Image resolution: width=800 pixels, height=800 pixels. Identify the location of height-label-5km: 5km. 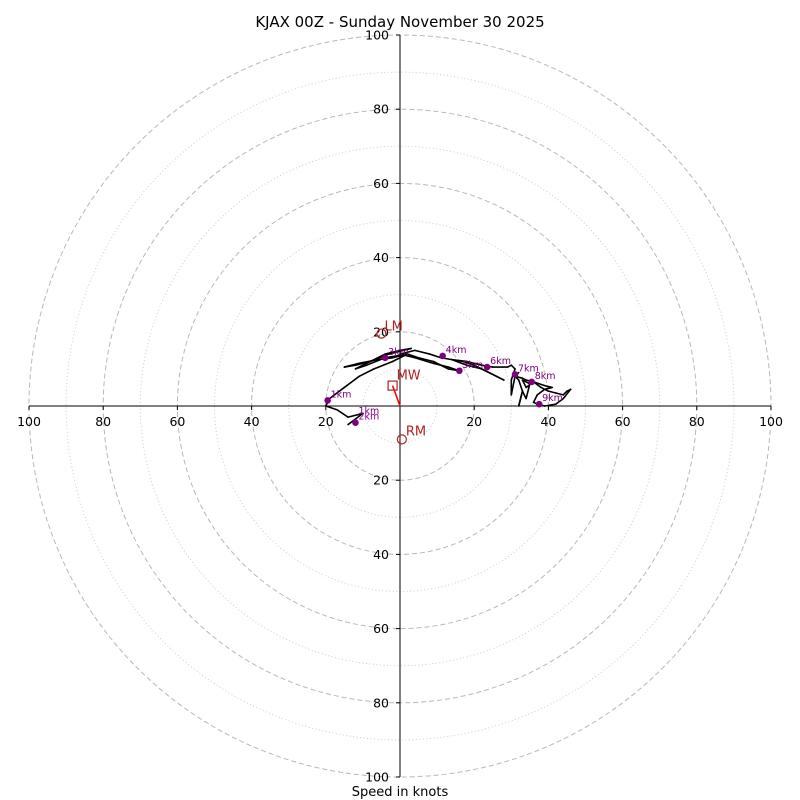
(472, 365).